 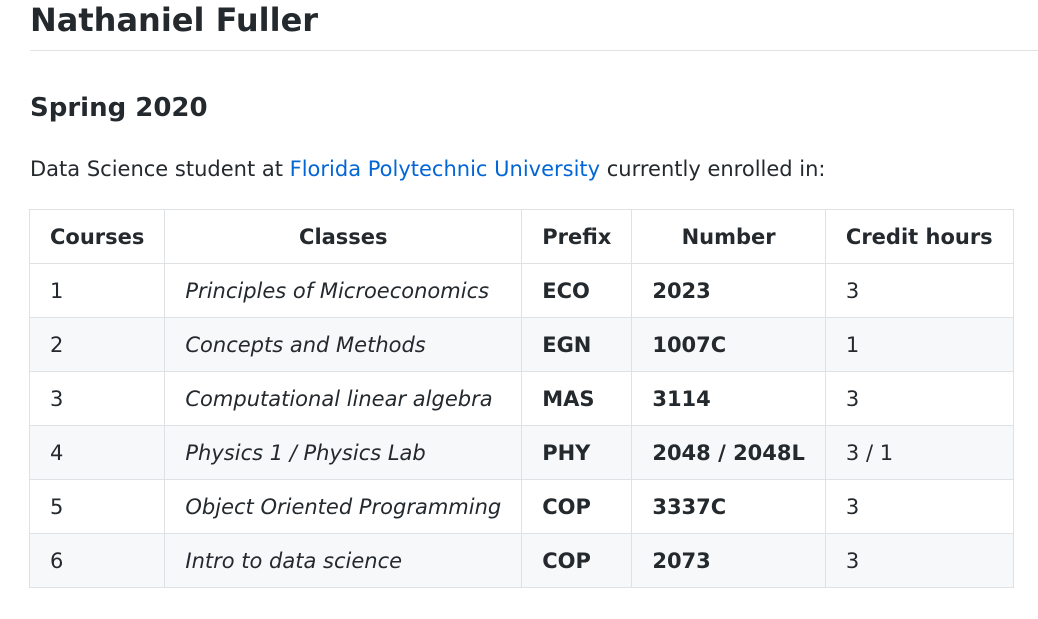 I want to click on university-link: Florida Polytechnic University, so click(x=445, y=169).